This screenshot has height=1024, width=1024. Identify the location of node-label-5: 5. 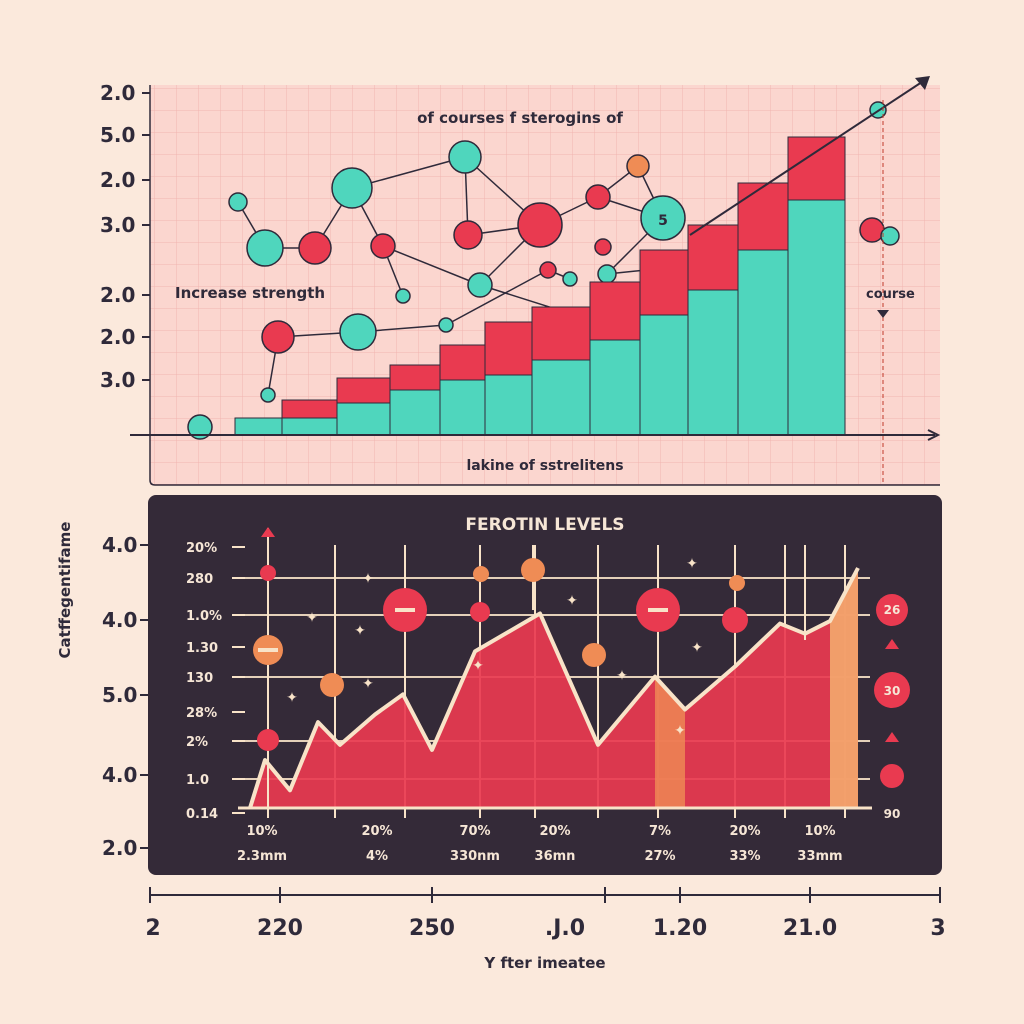
(663, 221).